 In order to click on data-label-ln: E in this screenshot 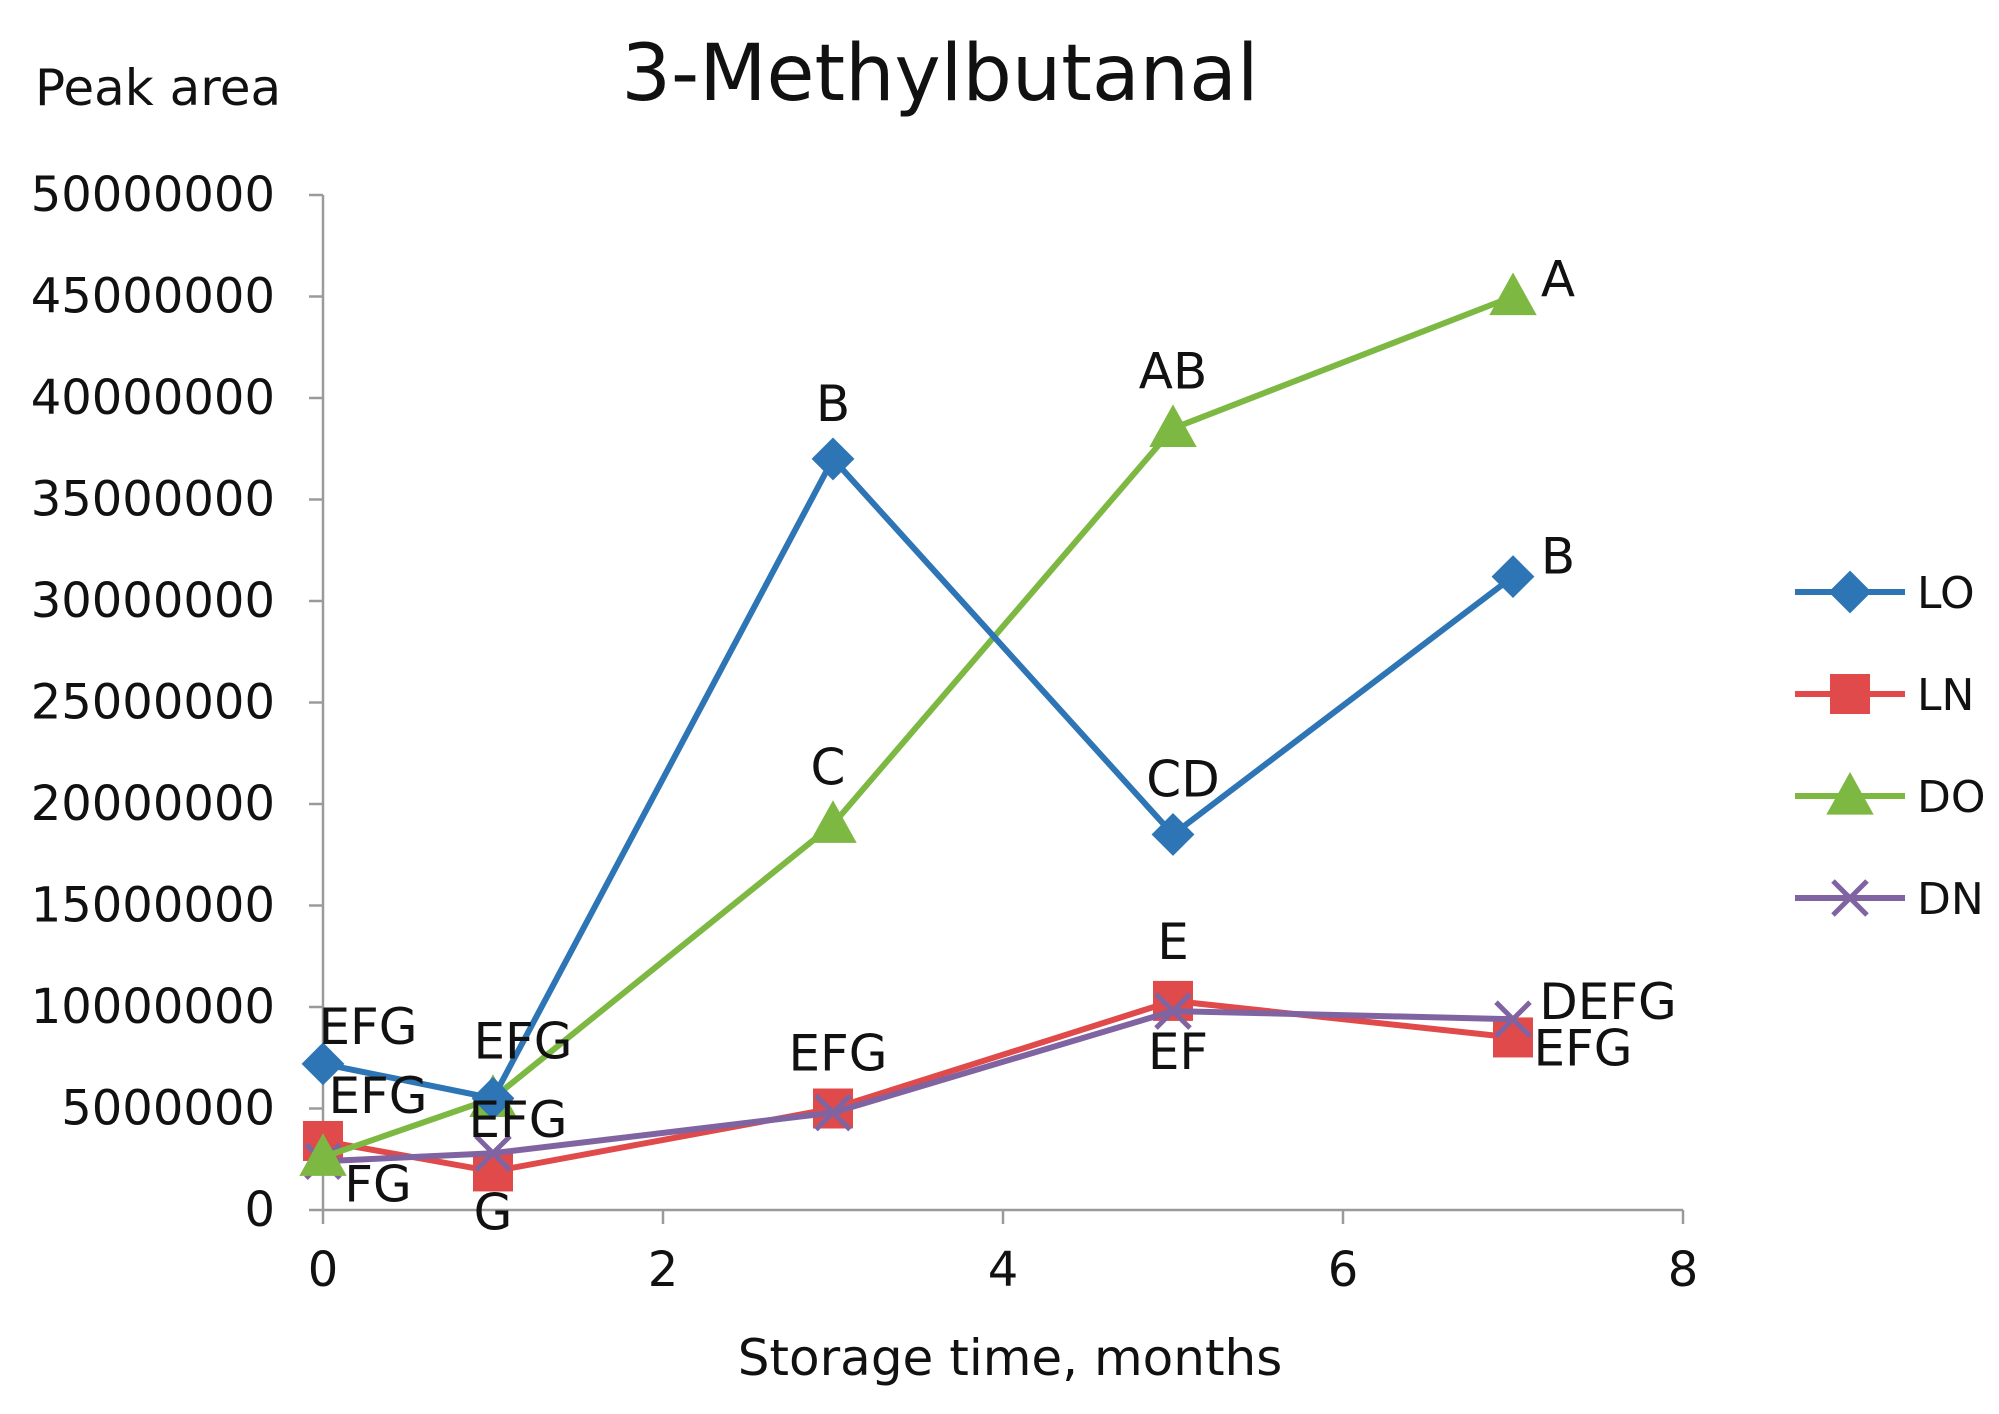, I will do `click(1173, 942)`.